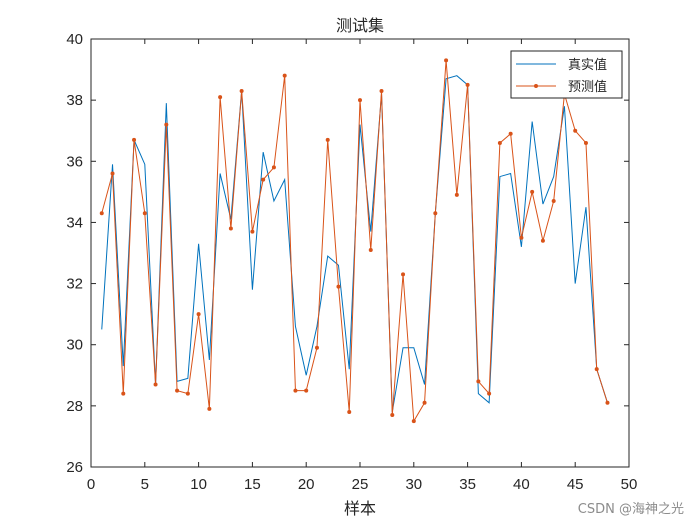  Describe the element at coordinates (360, 25) in the screenshot. I see `chart-title: 测试集` at that location.